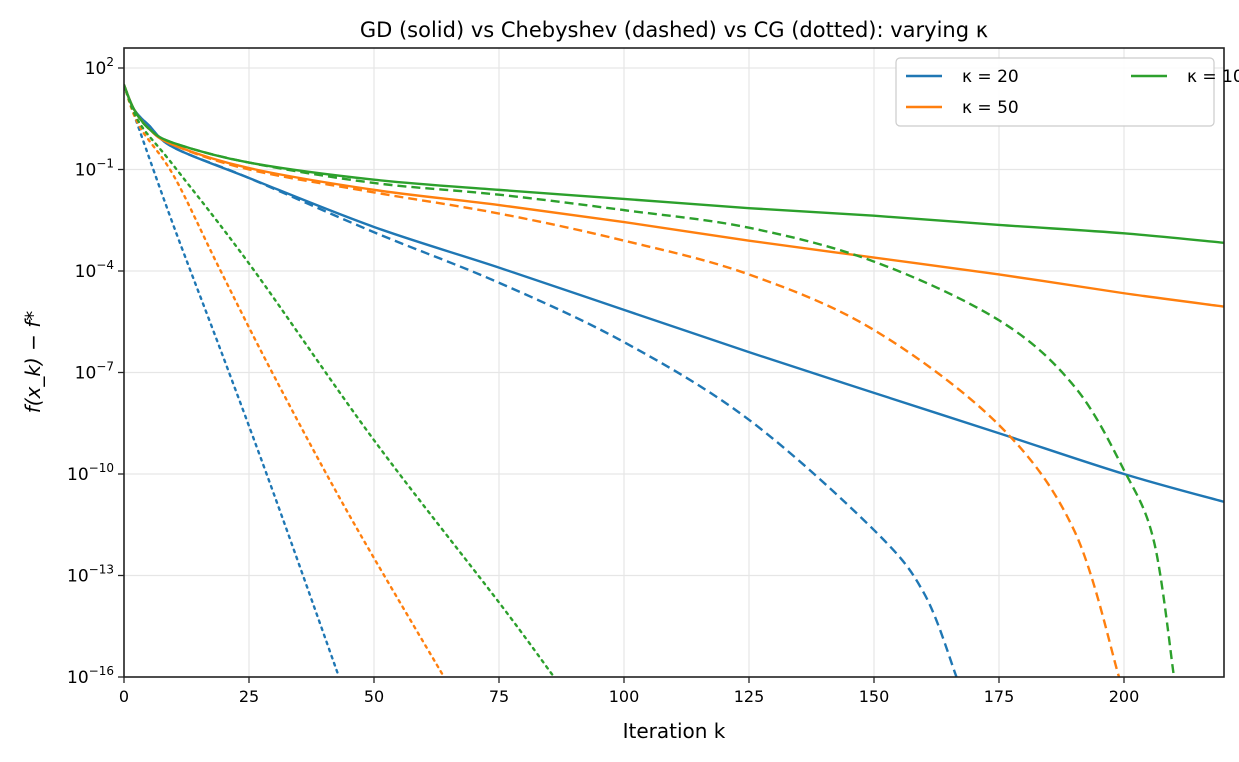 Image resolution: width=1239 pixels, height=762 pixels. I want to click on y-tick-label: 10⁻¹⁶, so click(90, 676).